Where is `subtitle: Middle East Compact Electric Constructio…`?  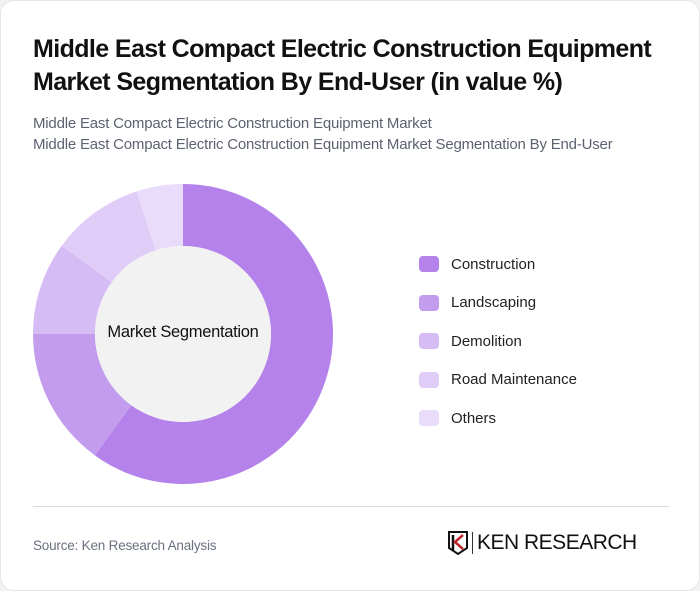 subtitle: Middle East Compact Electric Constructio… is located at coordinates (323, 134).